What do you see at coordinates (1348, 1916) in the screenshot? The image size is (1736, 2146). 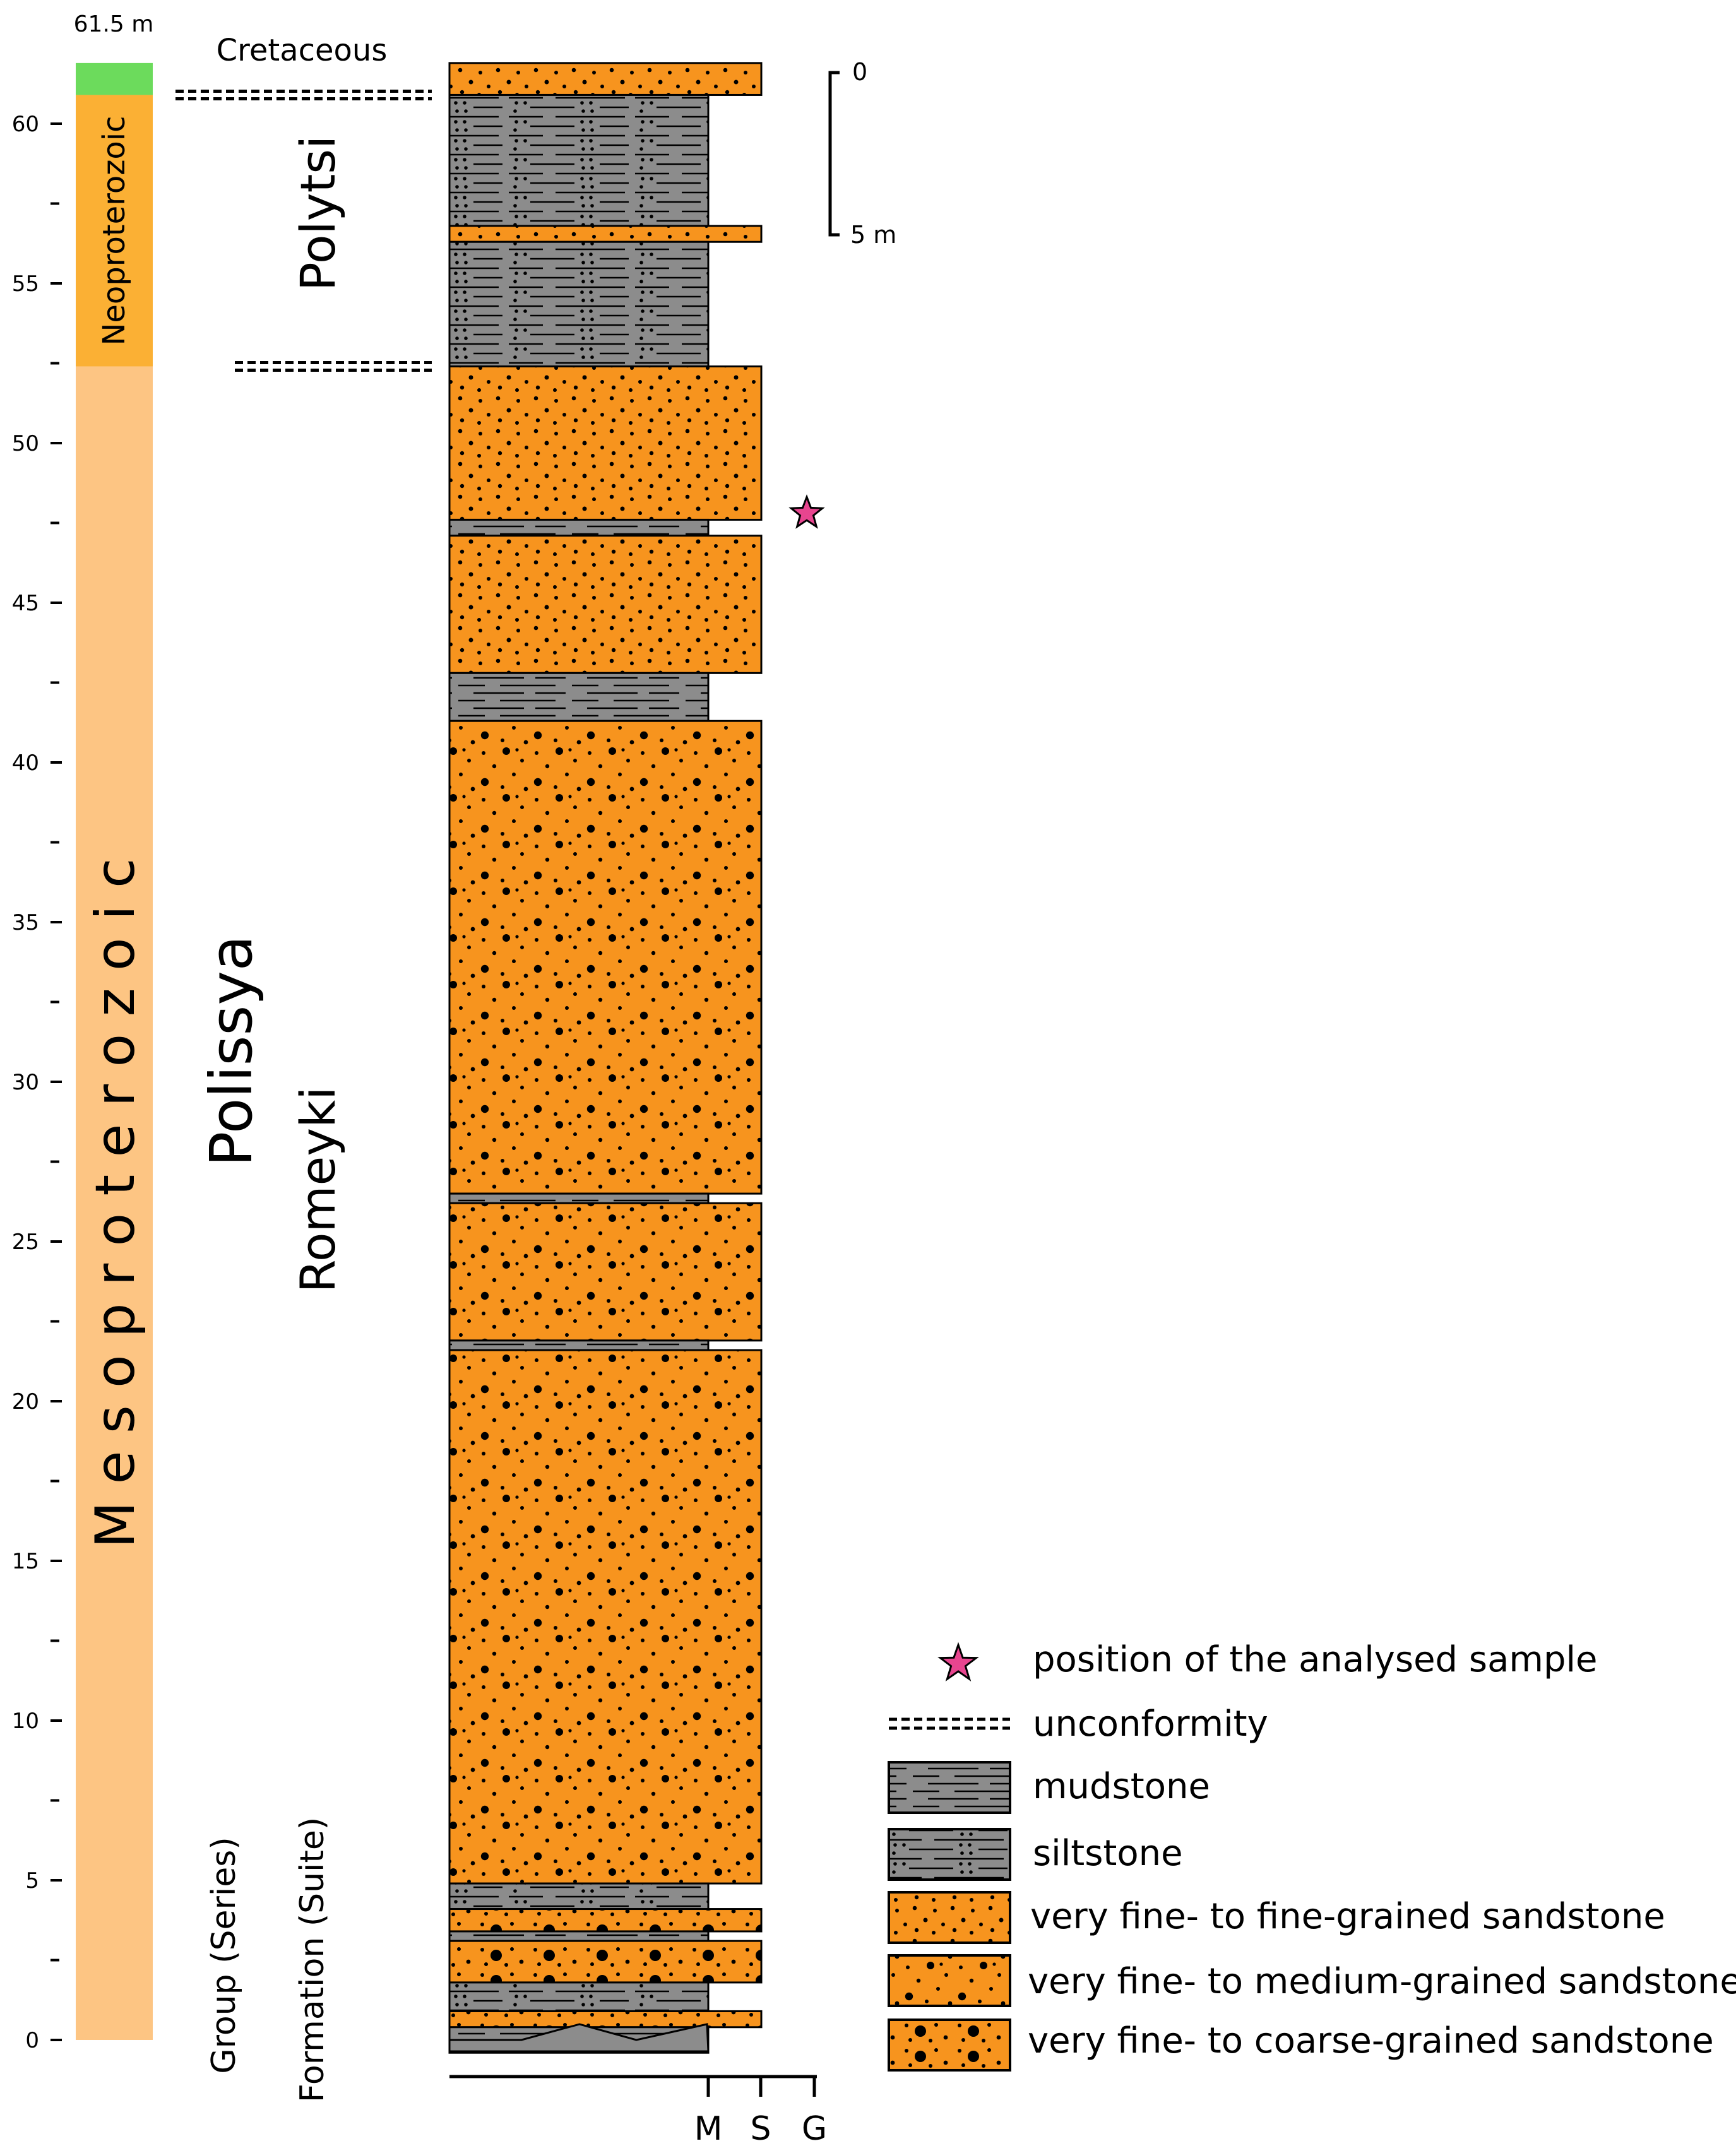 I see `legend-label-sand-fine: very fine- to fine-grained sandstone` at bounding box center [1348, 1916].